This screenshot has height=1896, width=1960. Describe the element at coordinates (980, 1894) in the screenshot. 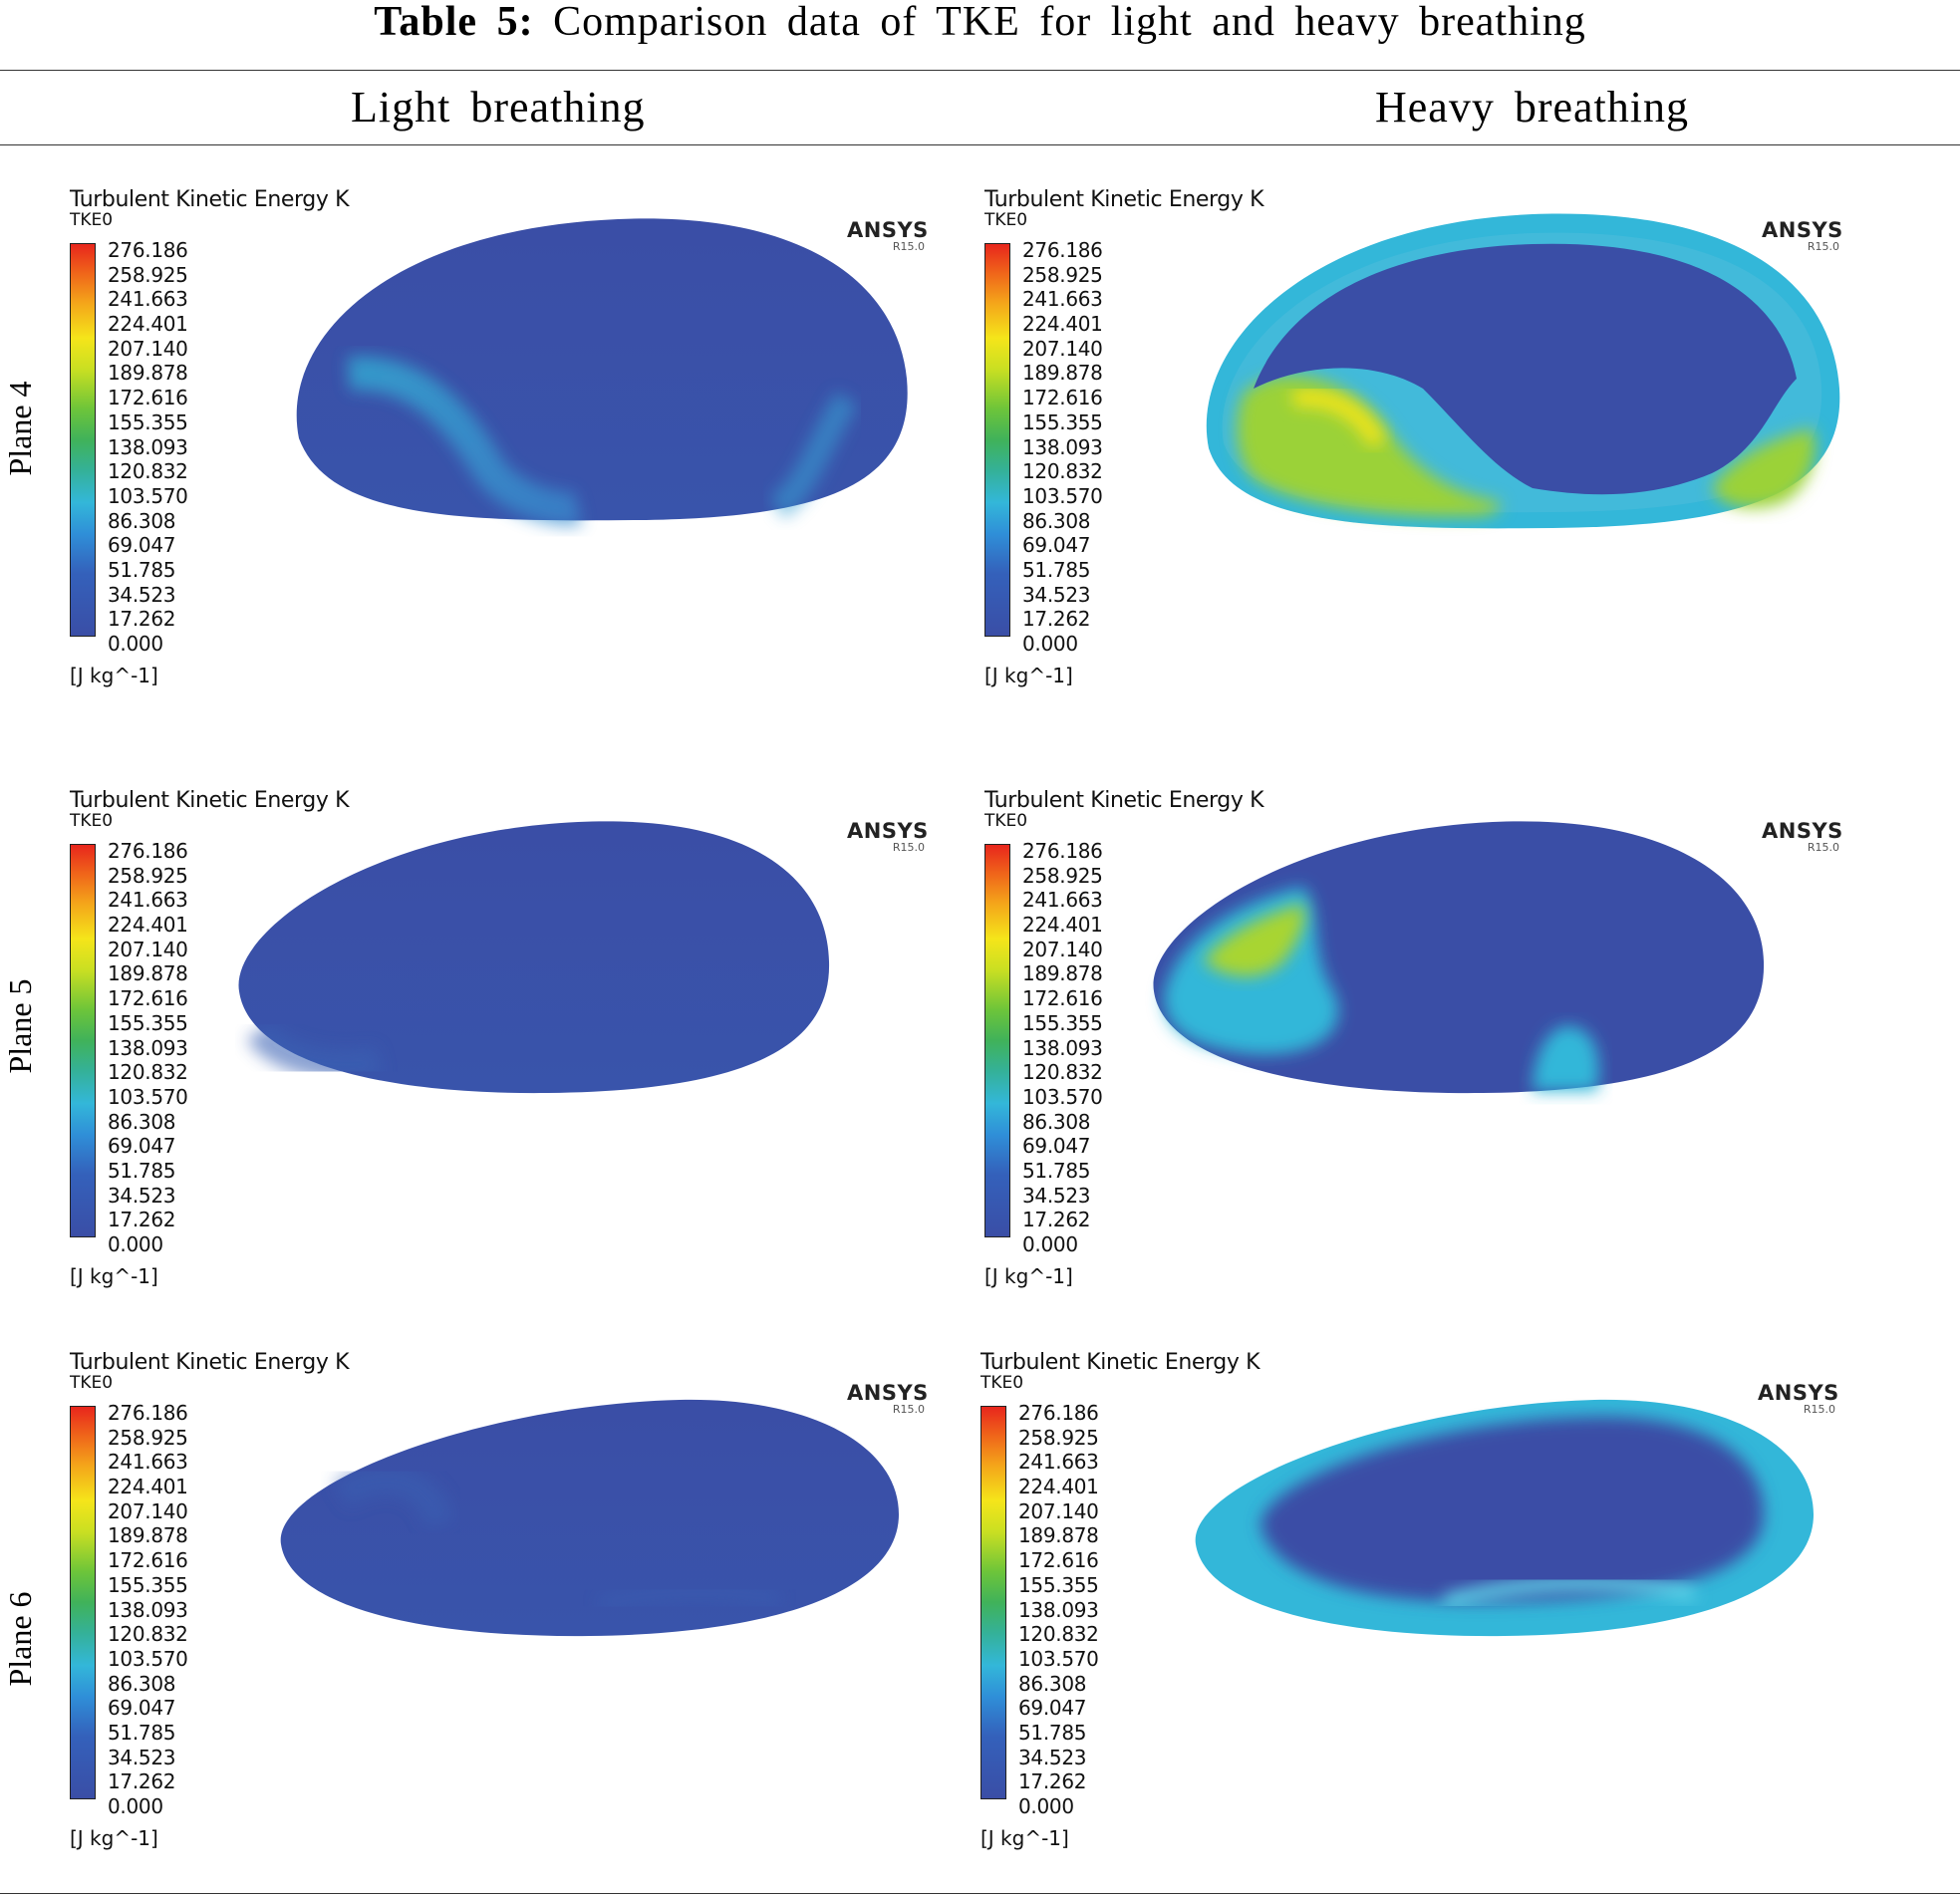

I see `bottom-rule` at that location.